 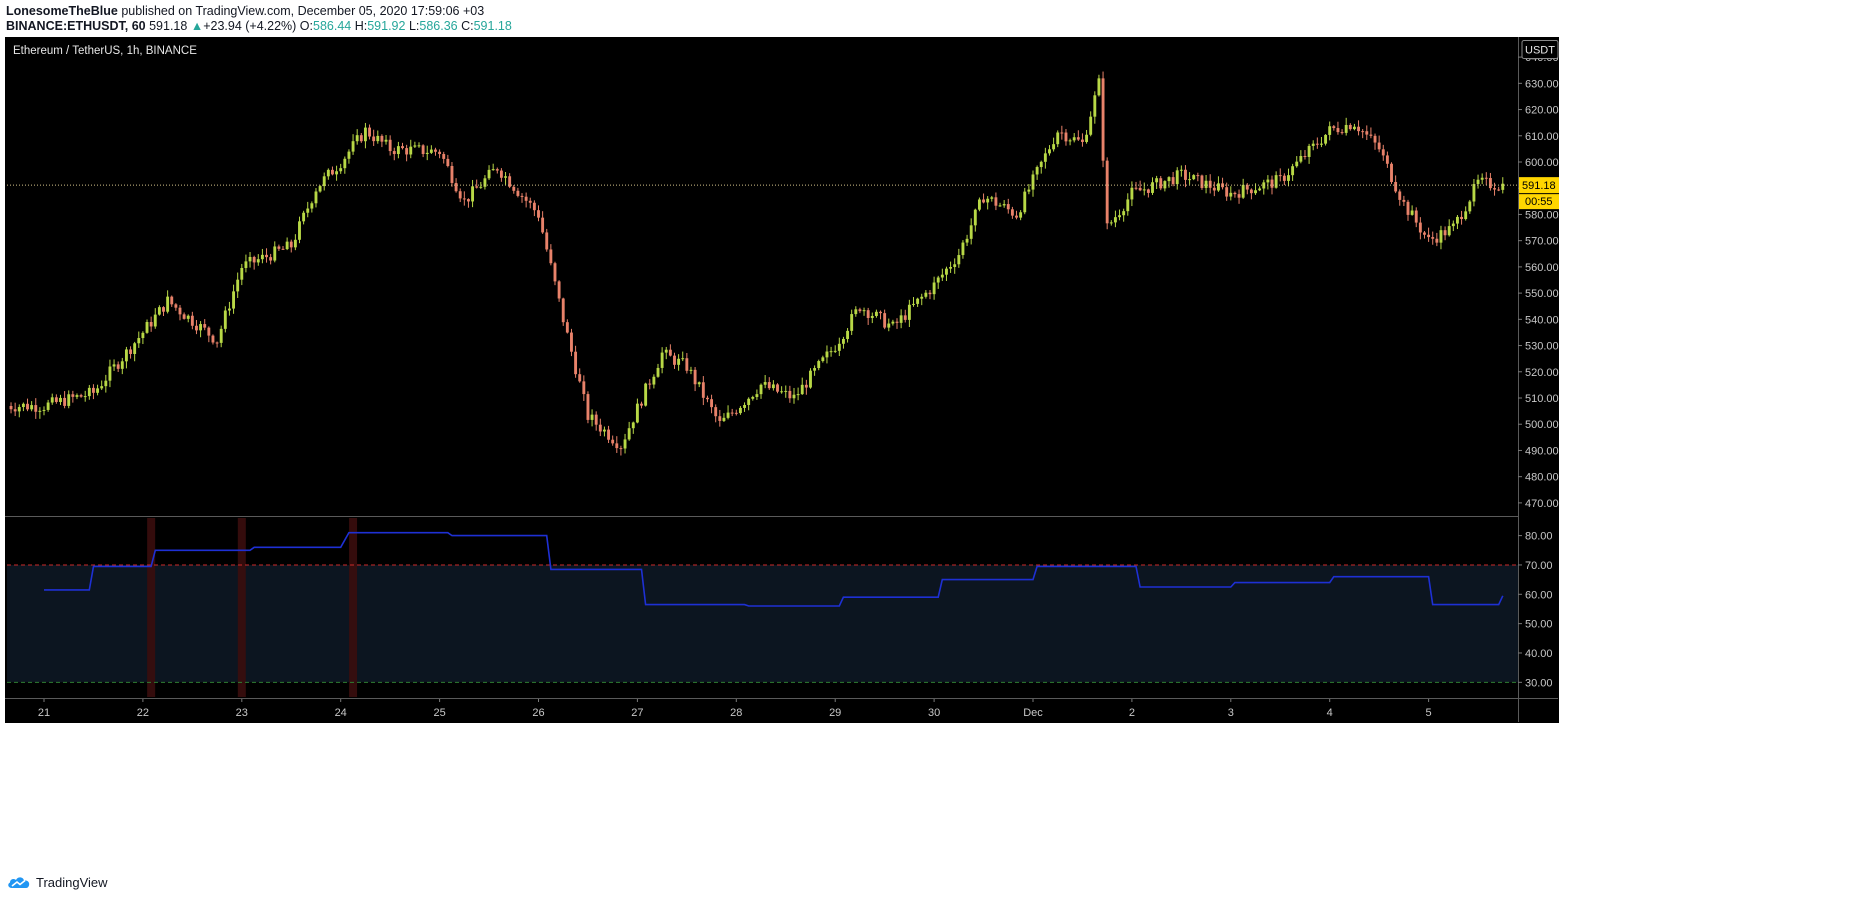 What do you see at coordinates (1231, 713) in the screenshot?
I see `time-label: 3` at bounding box center [1231, 713].